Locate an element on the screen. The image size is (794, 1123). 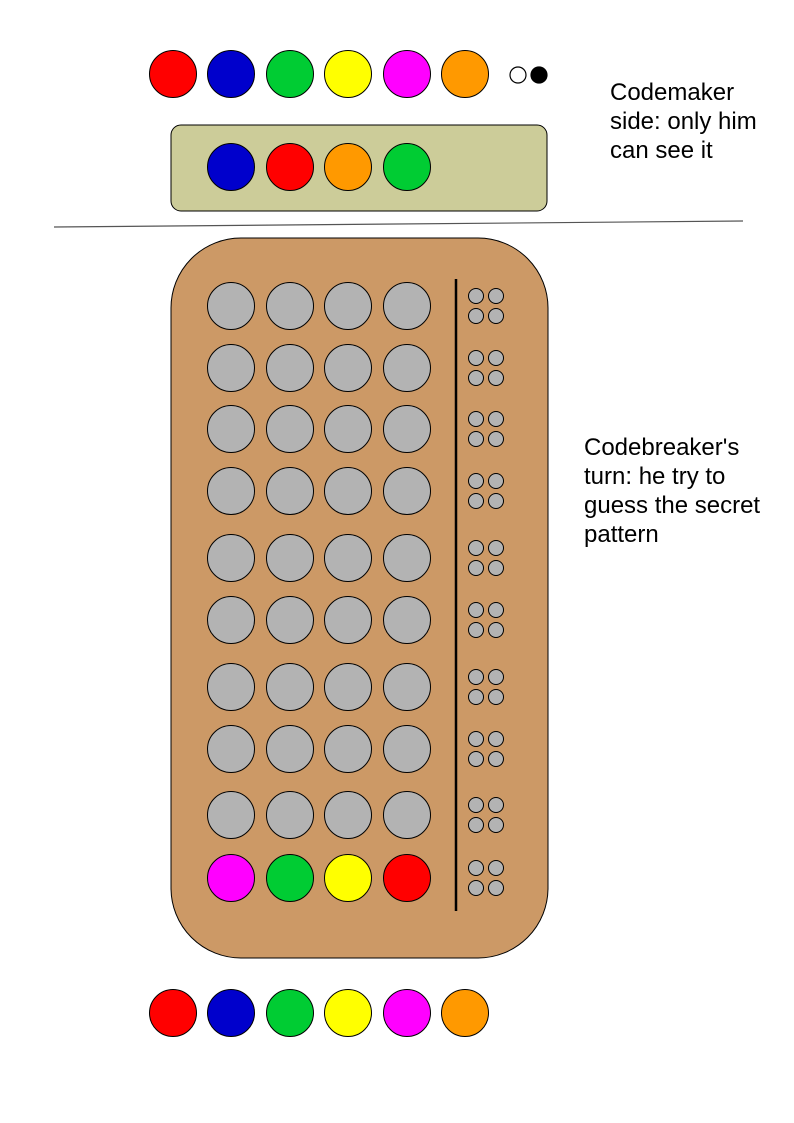
secret-peg-blue is located at coordinates (231, 167).